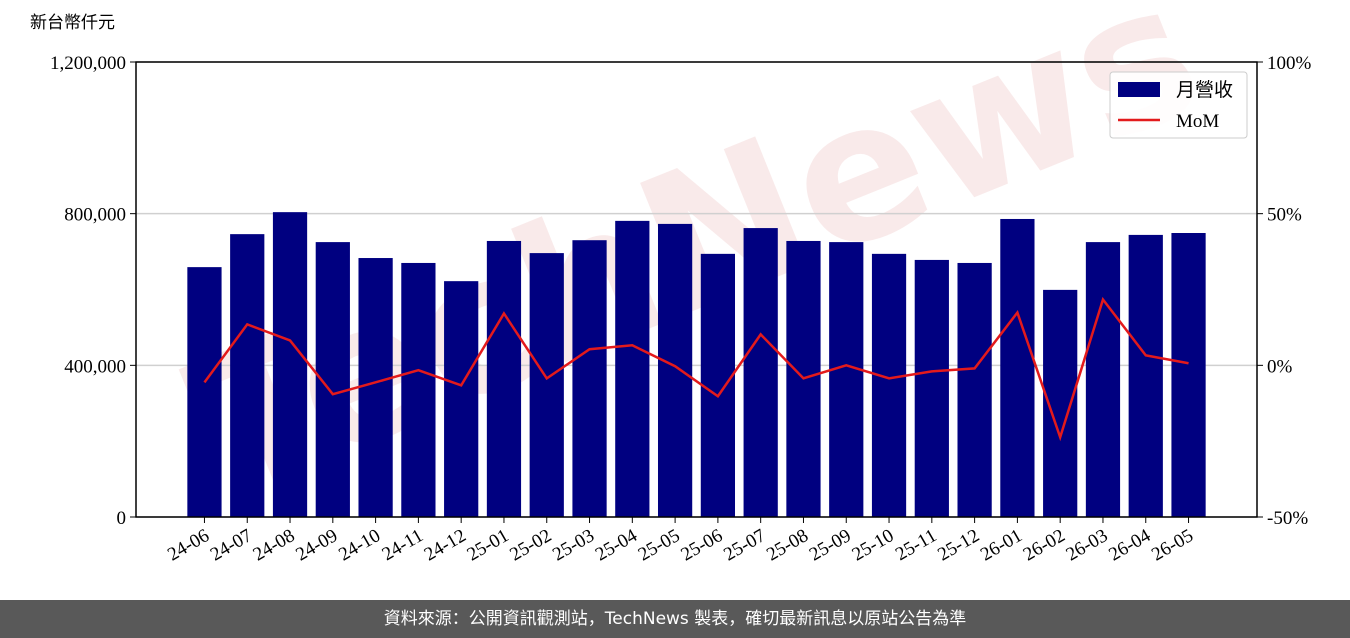 The image size is (1350, 638). Describe the element at coordinates (787, 545) in the screenshot. I see `x-tick-label: 25-08` at that location.